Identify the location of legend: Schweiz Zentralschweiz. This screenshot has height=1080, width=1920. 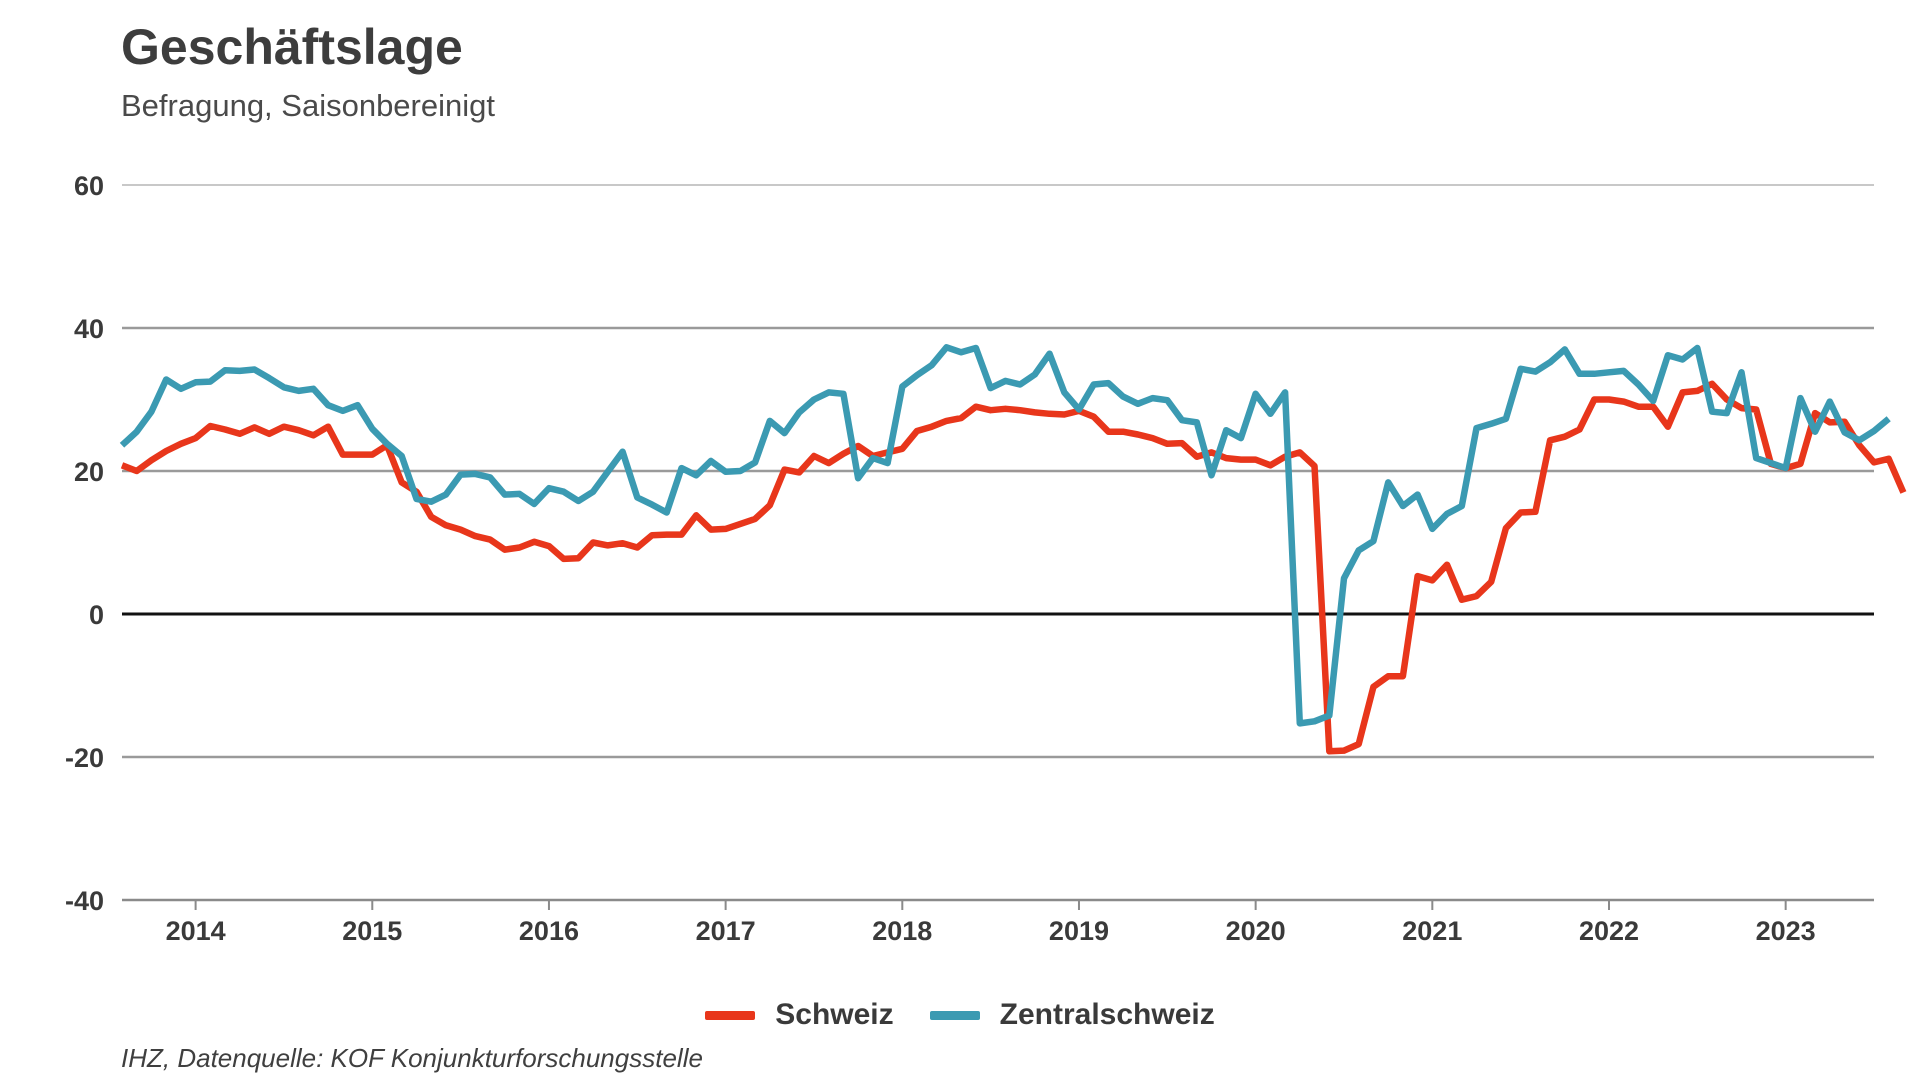
(960, 1015).